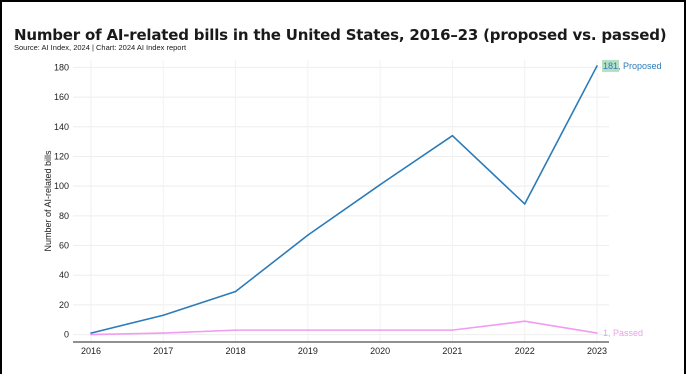  I want to click on y-tick-label: 0, so click(66, 335).